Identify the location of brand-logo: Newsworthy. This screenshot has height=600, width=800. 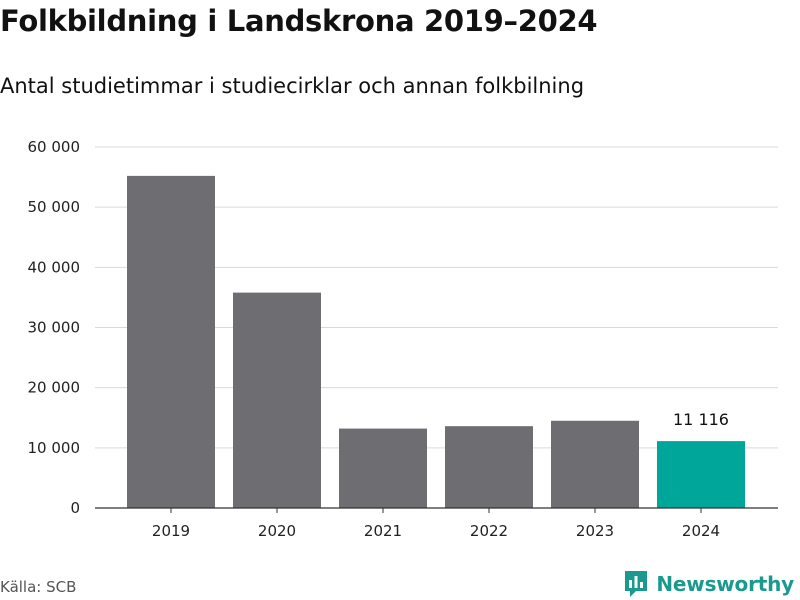
(708, 584).